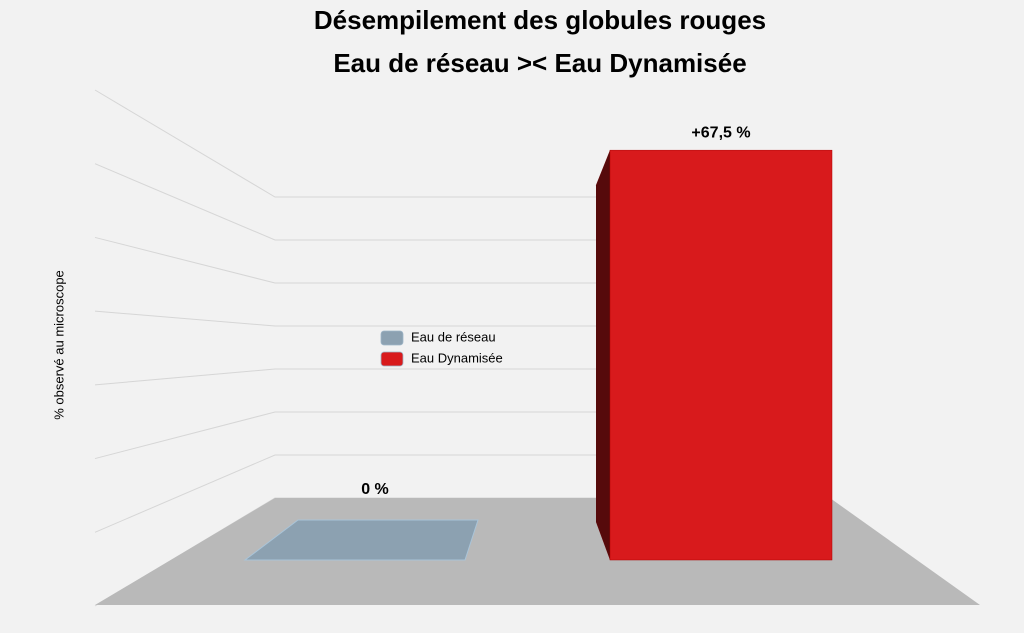 The height and width of the screenshot is (633, 1024). What do you see at coordinates (720, 132) in the screenshot?
I see `value-label: +67,5 %` at bounding box center [720, 132].